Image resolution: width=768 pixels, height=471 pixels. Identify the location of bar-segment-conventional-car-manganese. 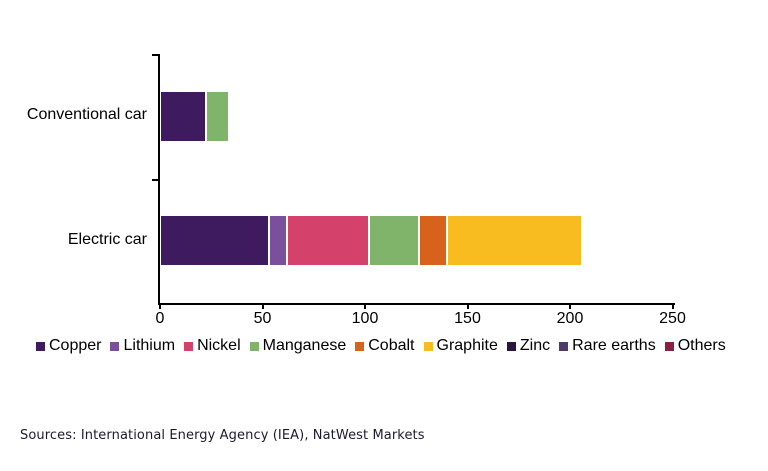
(217, 116).